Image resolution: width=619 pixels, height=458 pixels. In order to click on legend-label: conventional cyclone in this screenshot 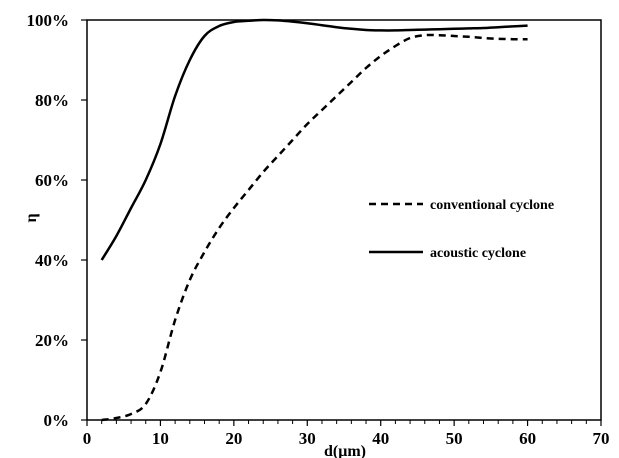, I will do `click(492, 205)`.